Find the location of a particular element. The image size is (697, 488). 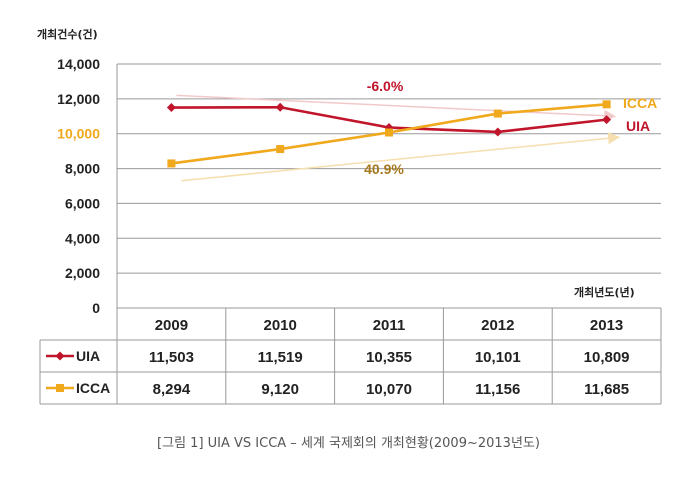

icca-change-label: 40.9% is located at coordinates (384, 169).